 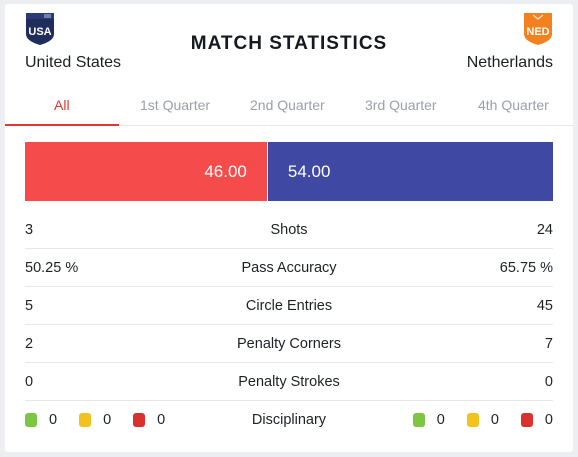 What do you see at coordinates (62, 125) in the screenshot?
I see `active-tab-indicator` at bounding box center [62, 125].